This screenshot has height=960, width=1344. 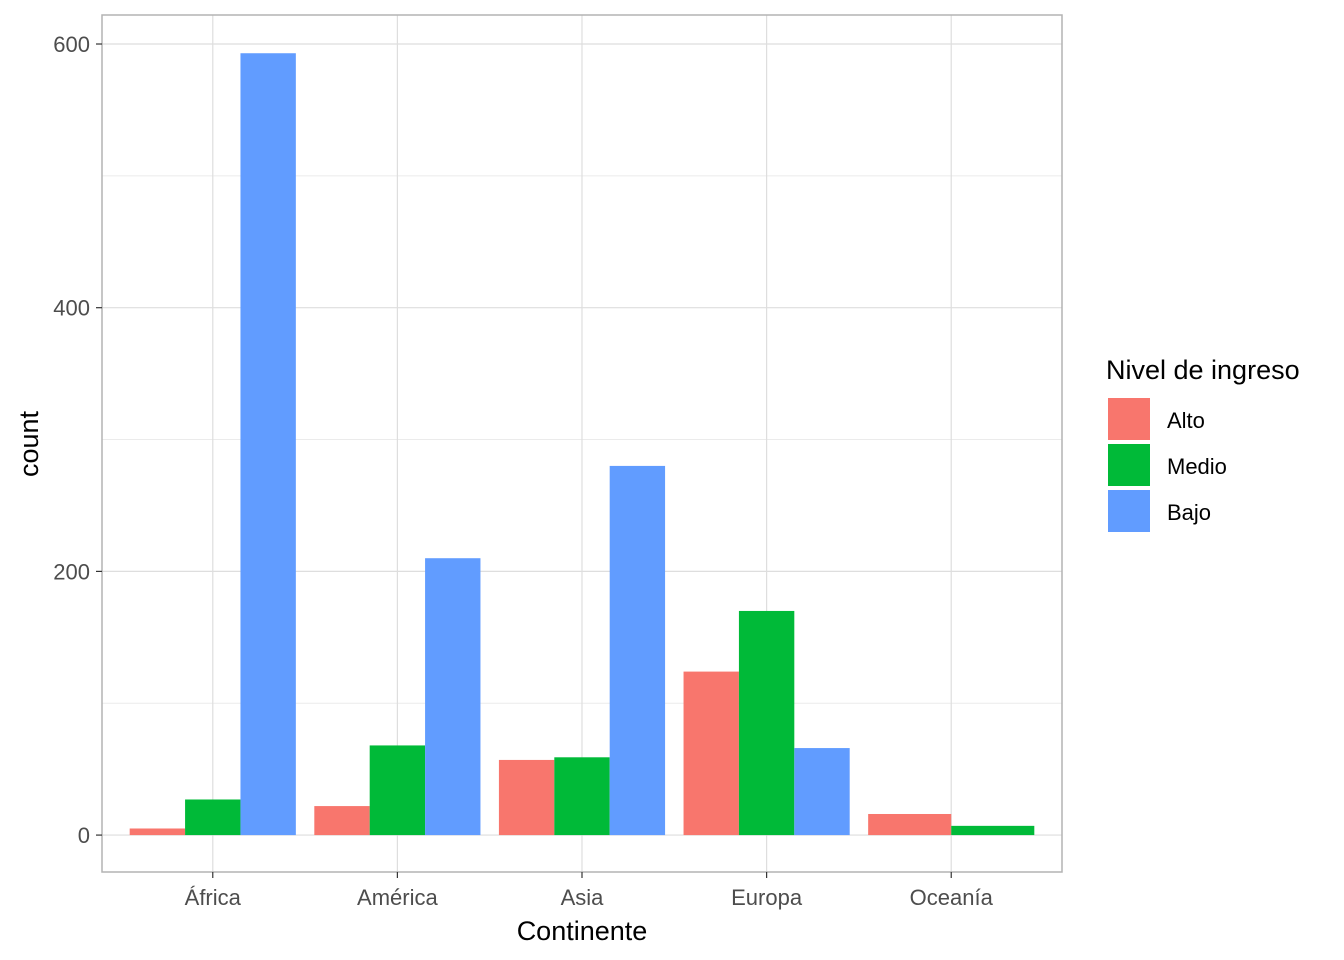 I want to click on x-axis-ticks: África América Asia Europa Oceanía, so click(x=589, y=891).